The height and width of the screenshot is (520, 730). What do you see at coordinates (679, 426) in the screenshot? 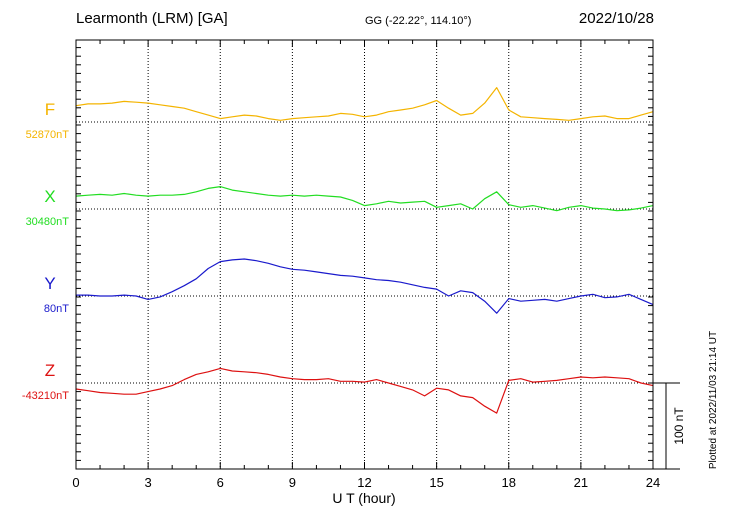
I see `scale-label: 100 nT` at bounding box center [679, 426].